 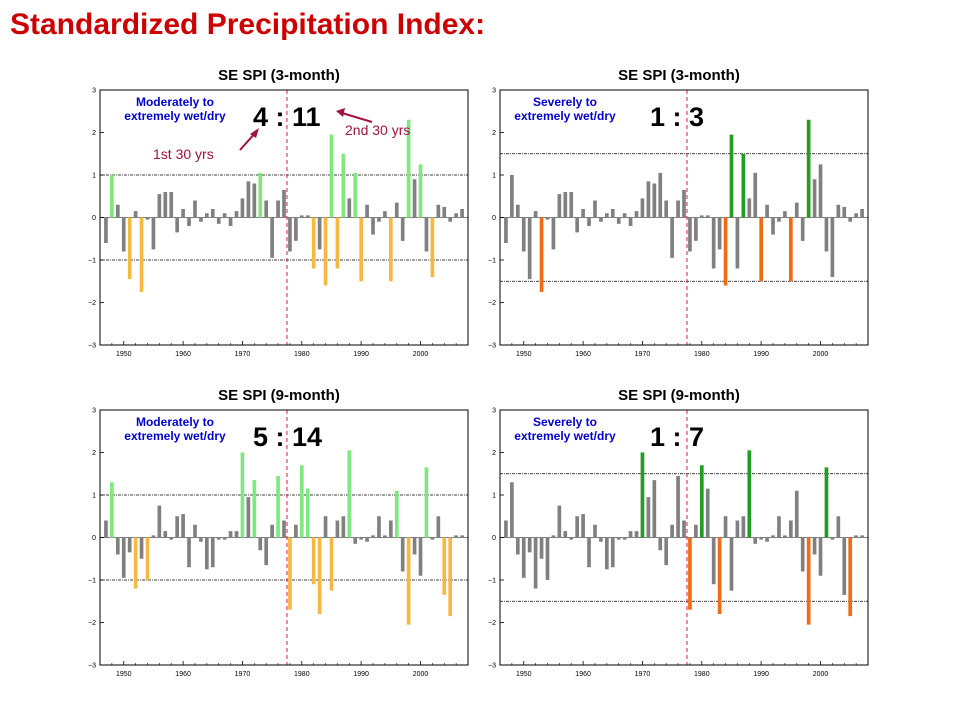 What do you see at coordinates (494, 538) in the screenshot?
I see `y-tick-label: 0` at bounding box center [494, 538].